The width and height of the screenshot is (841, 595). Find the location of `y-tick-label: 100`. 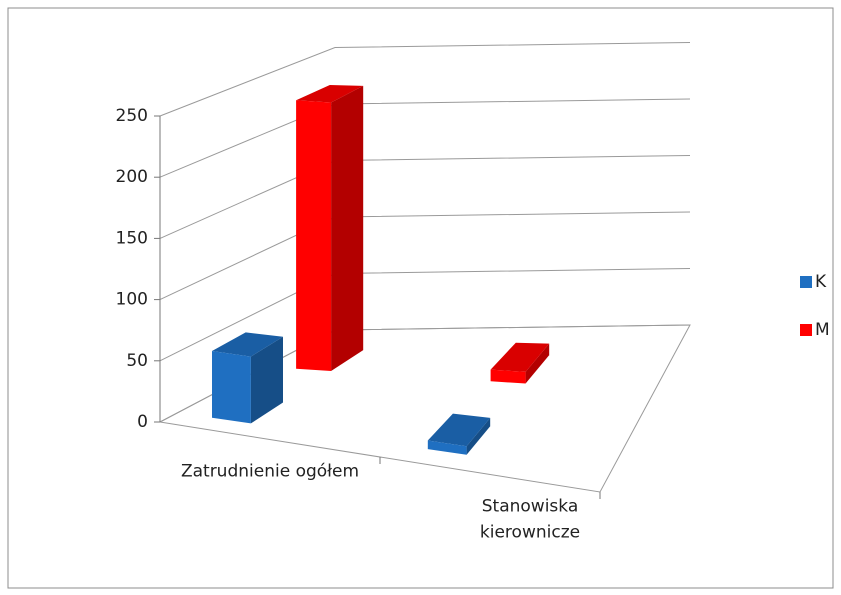

y-tick-label: 100 is located at coordinates (132, 300).